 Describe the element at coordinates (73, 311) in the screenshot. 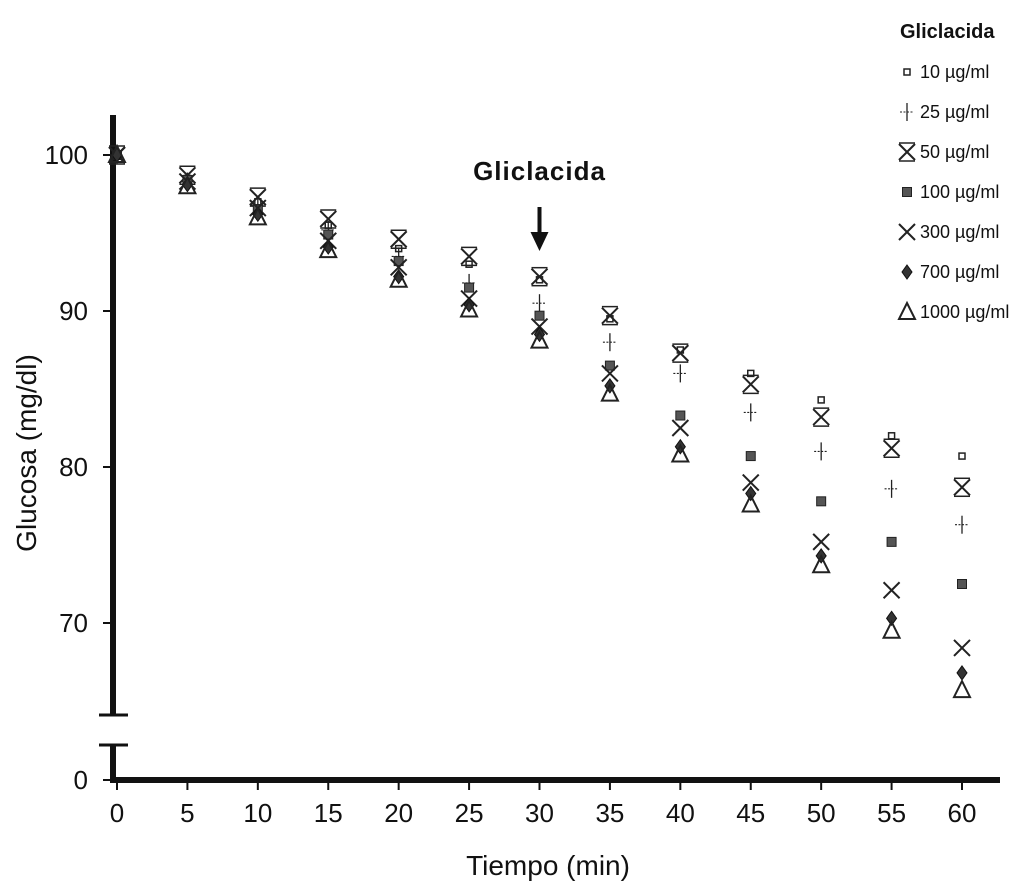

I see `y-tick-label: 90` at that location.